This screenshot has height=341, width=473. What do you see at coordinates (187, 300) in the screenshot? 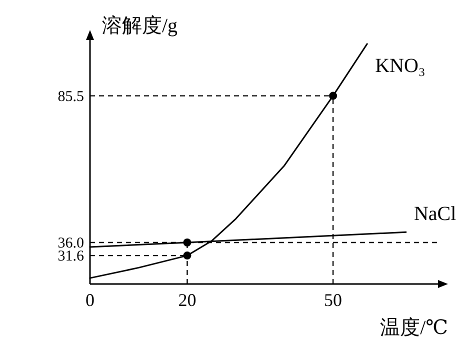
I see `x-tick-label: 20` at bounding box center [187, 300].